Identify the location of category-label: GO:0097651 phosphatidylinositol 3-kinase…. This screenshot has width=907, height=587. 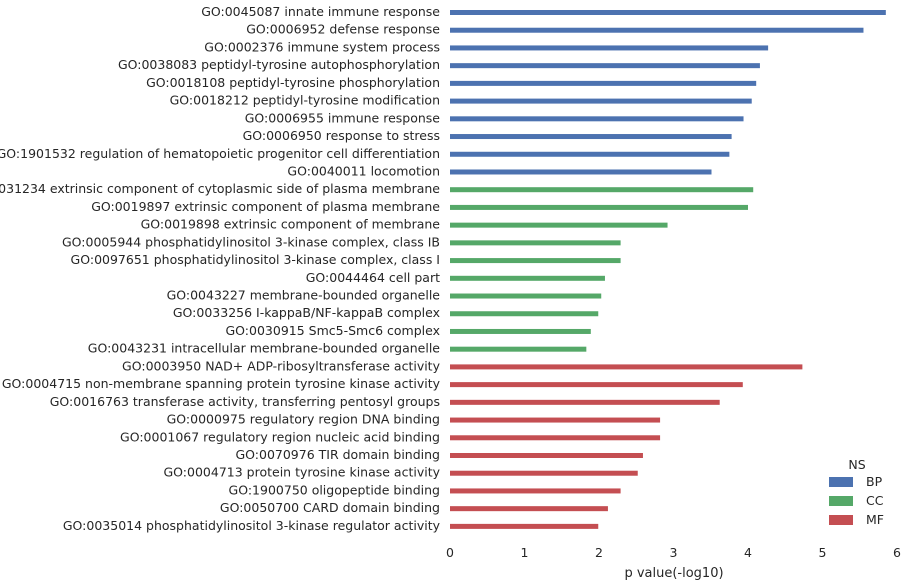
(255, 259).